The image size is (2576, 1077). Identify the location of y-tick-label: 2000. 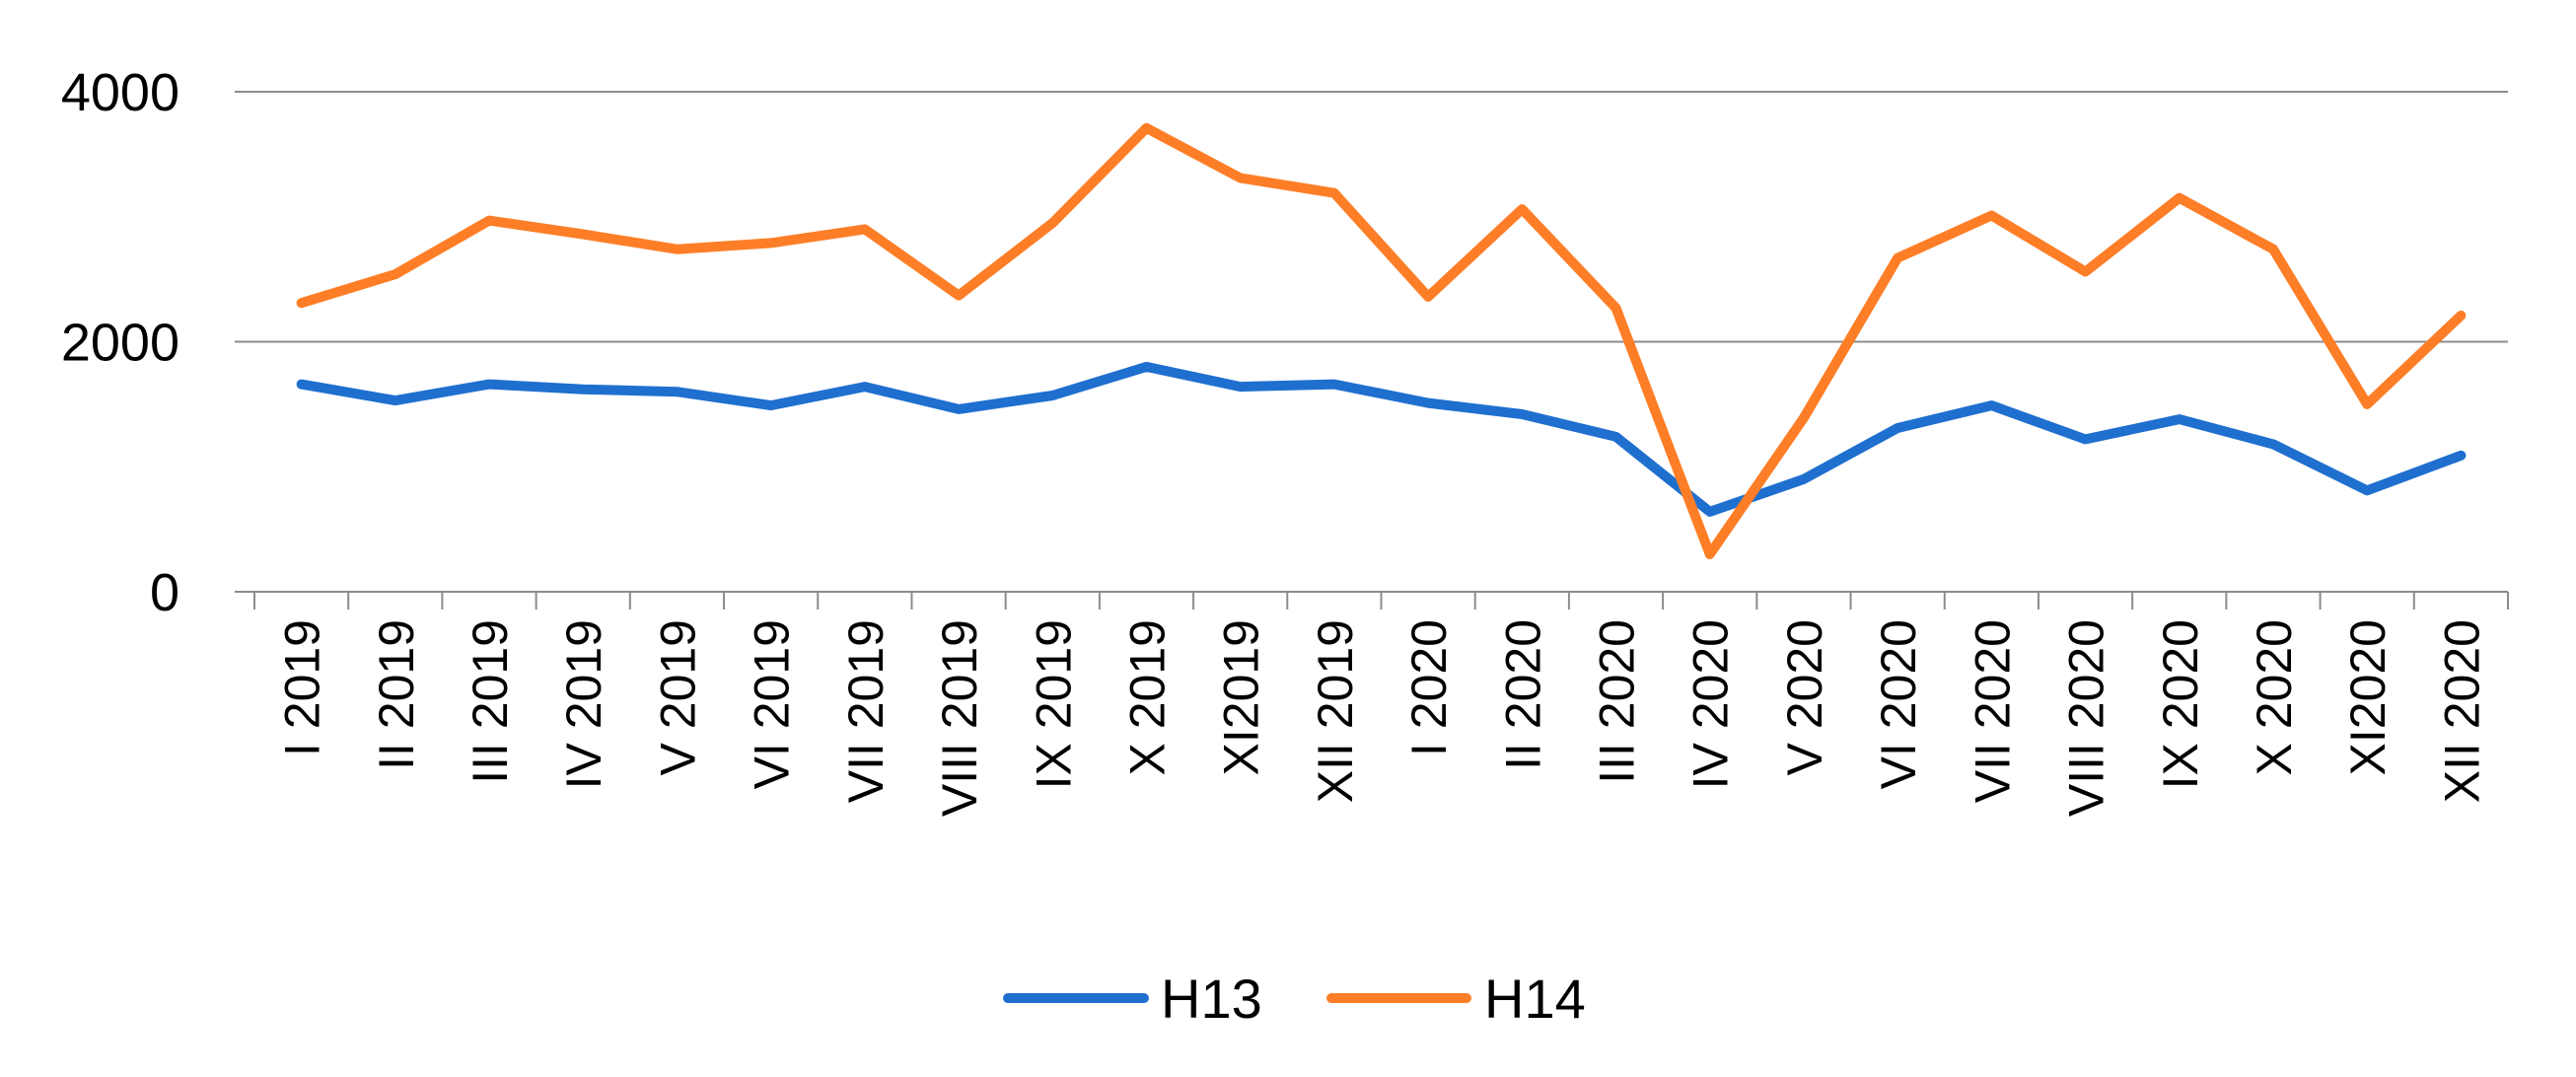
(120, 343).